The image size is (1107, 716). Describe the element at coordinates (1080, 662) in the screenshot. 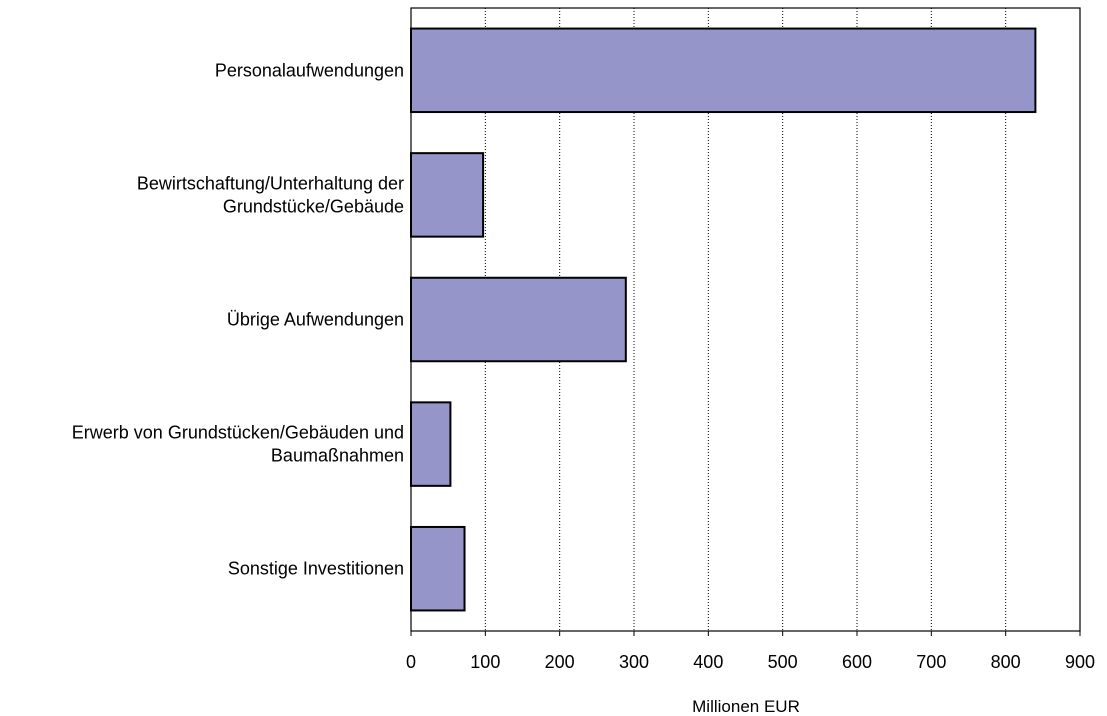

I see `x-tick-label: 900` at that location.